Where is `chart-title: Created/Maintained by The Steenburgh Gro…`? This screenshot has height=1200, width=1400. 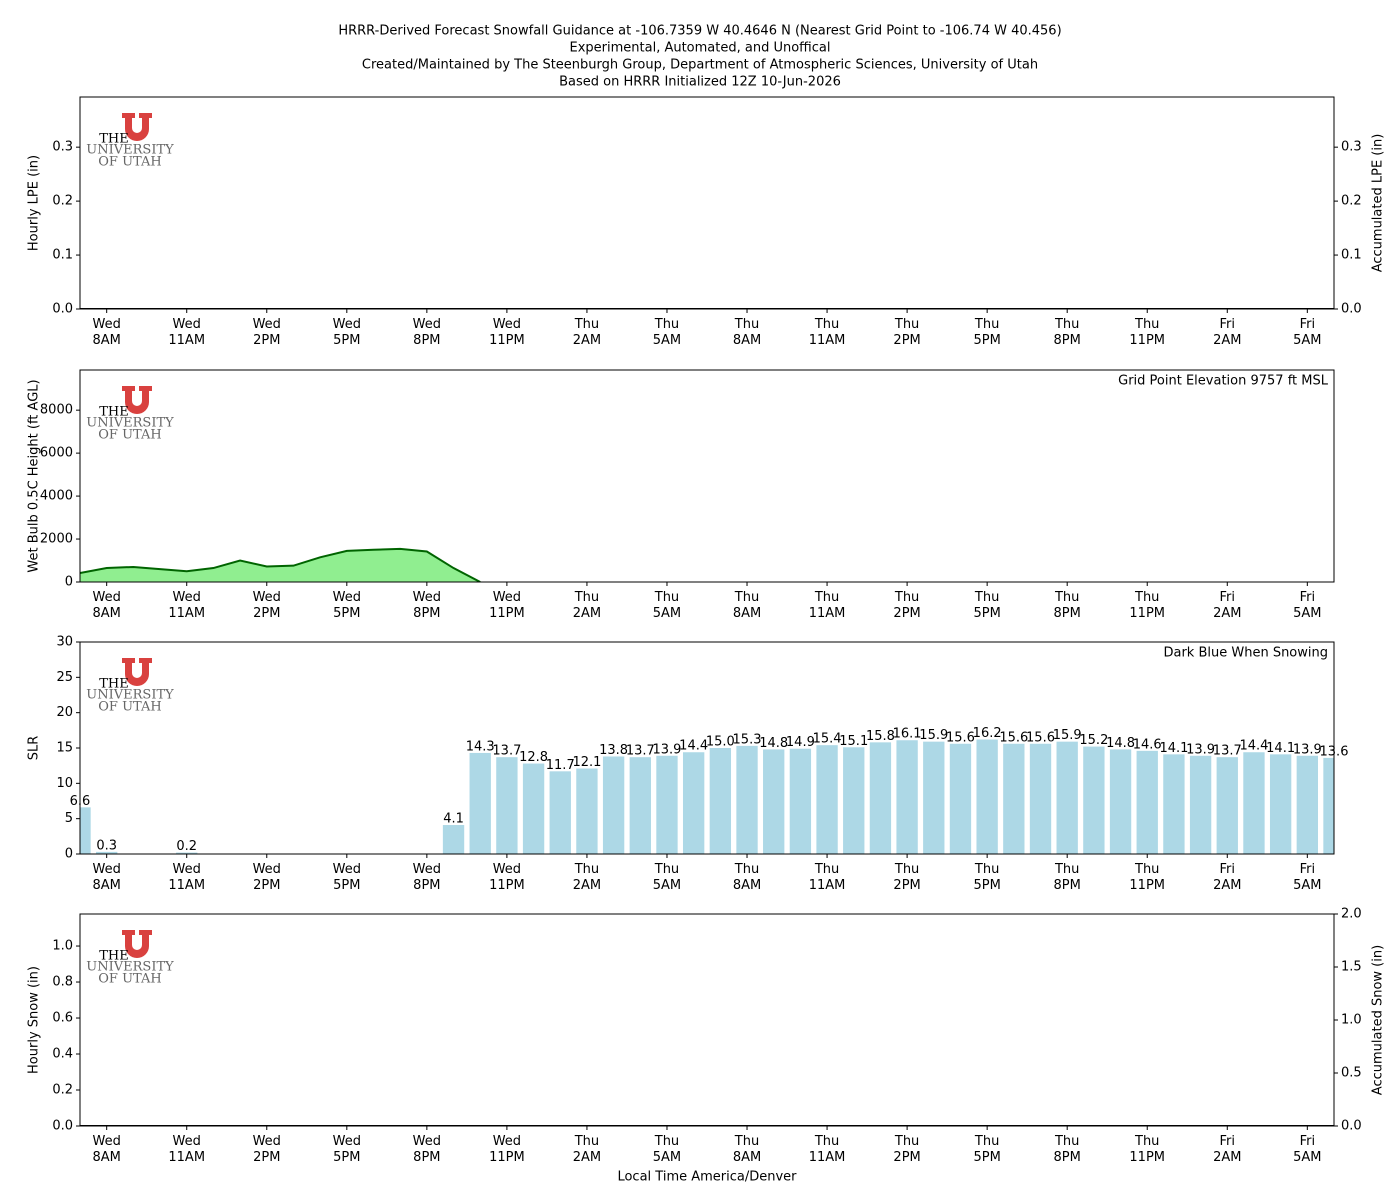 chart-title: Created/Maintained by The Steenburgh Gro… is located at coordinates (700, 65).